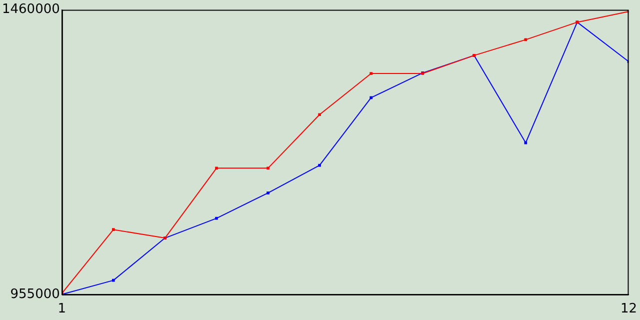  Describe the element at coordinates (62, 309) in the screenshot. I see `x-tick-label: 1` at that location.